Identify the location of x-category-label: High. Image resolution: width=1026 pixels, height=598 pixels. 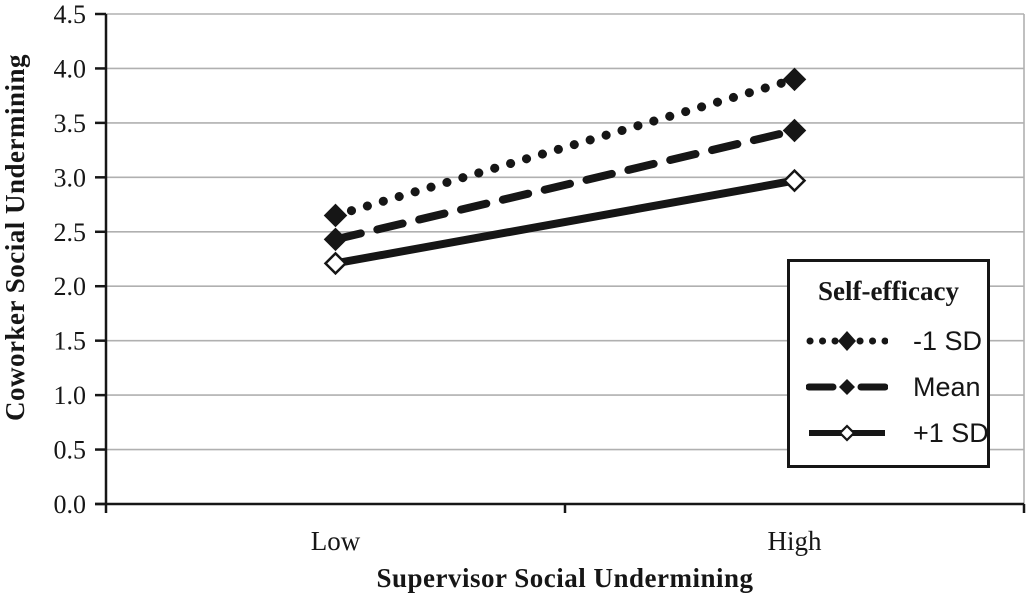
(795, 541).